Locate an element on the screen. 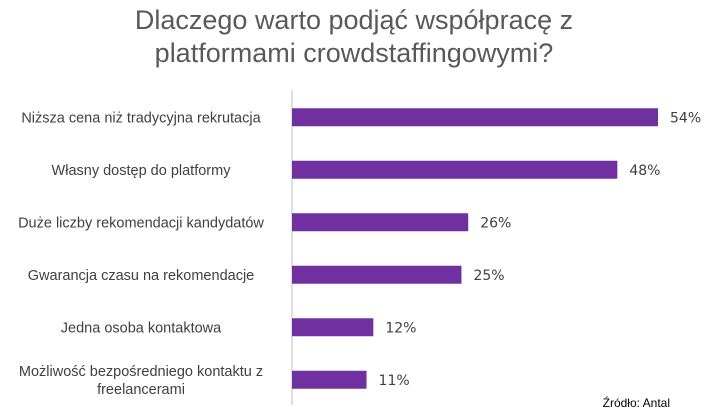 This screenshot has height=415, width=708. chart-title-line-1: Dlaczego warto podjąć współpracę z is located at coordinates (354, 20).